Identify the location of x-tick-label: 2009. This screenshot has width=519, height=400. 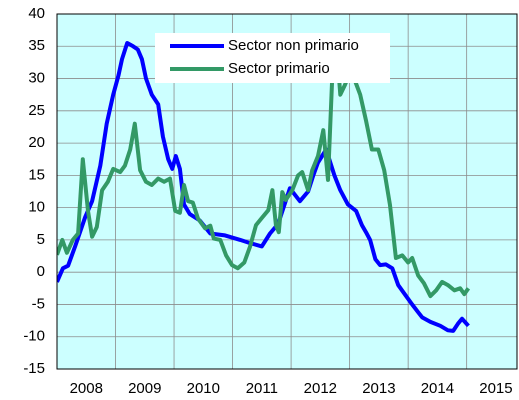
(144, 388).